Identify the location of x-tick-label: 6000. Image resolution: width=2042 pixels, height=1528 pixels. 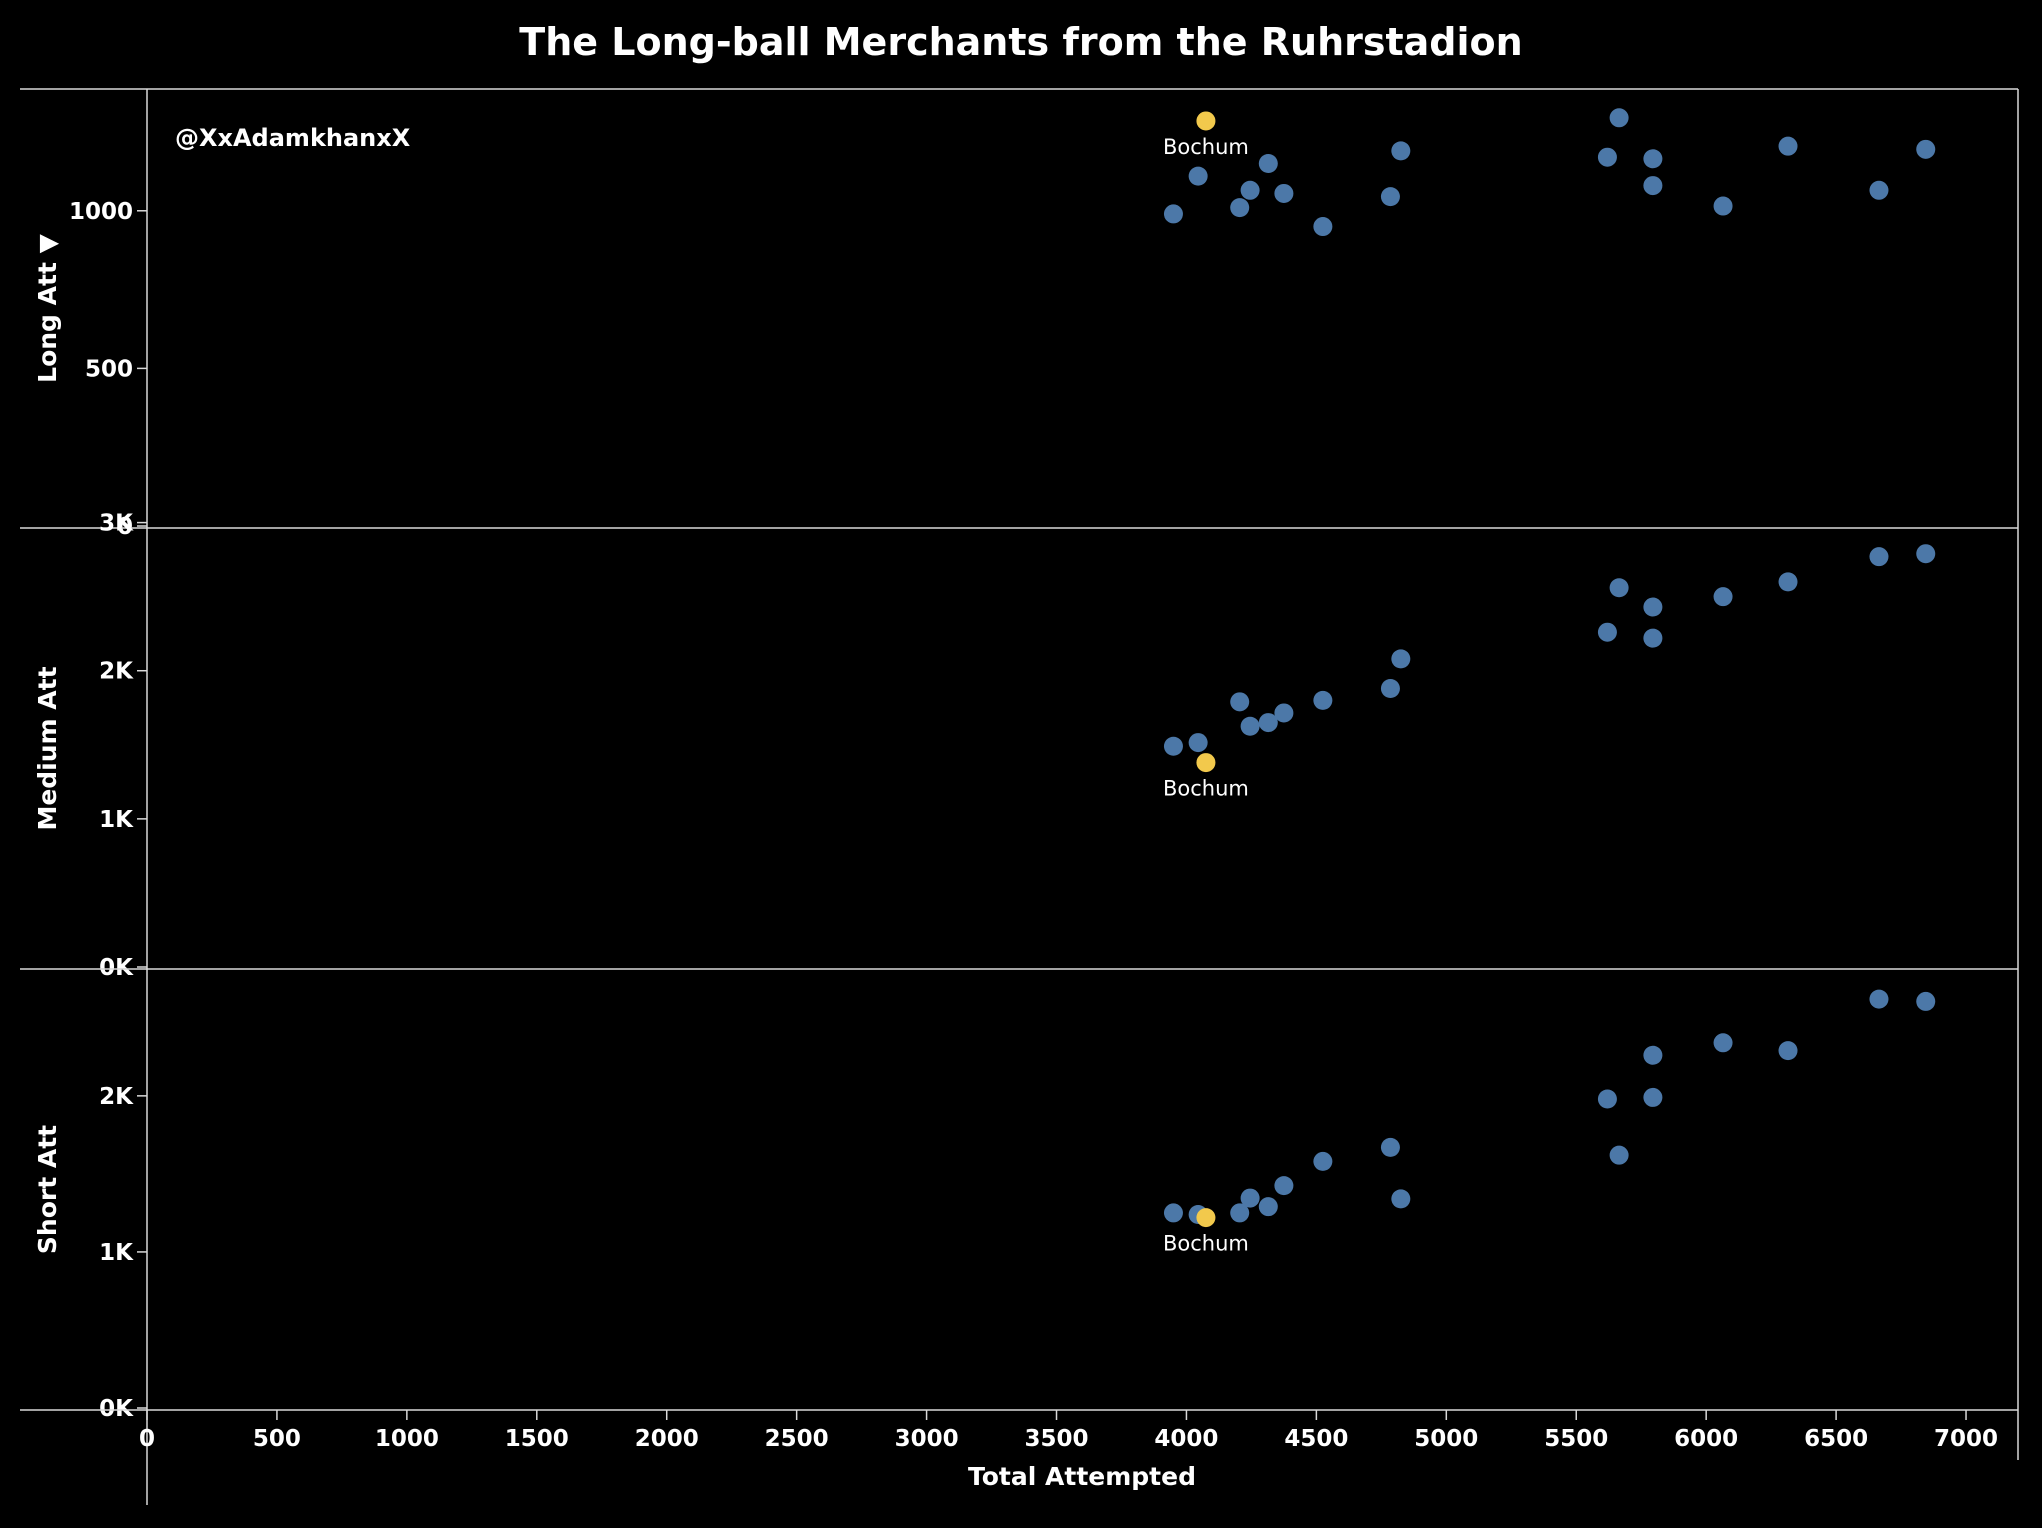
(1706, 1439).